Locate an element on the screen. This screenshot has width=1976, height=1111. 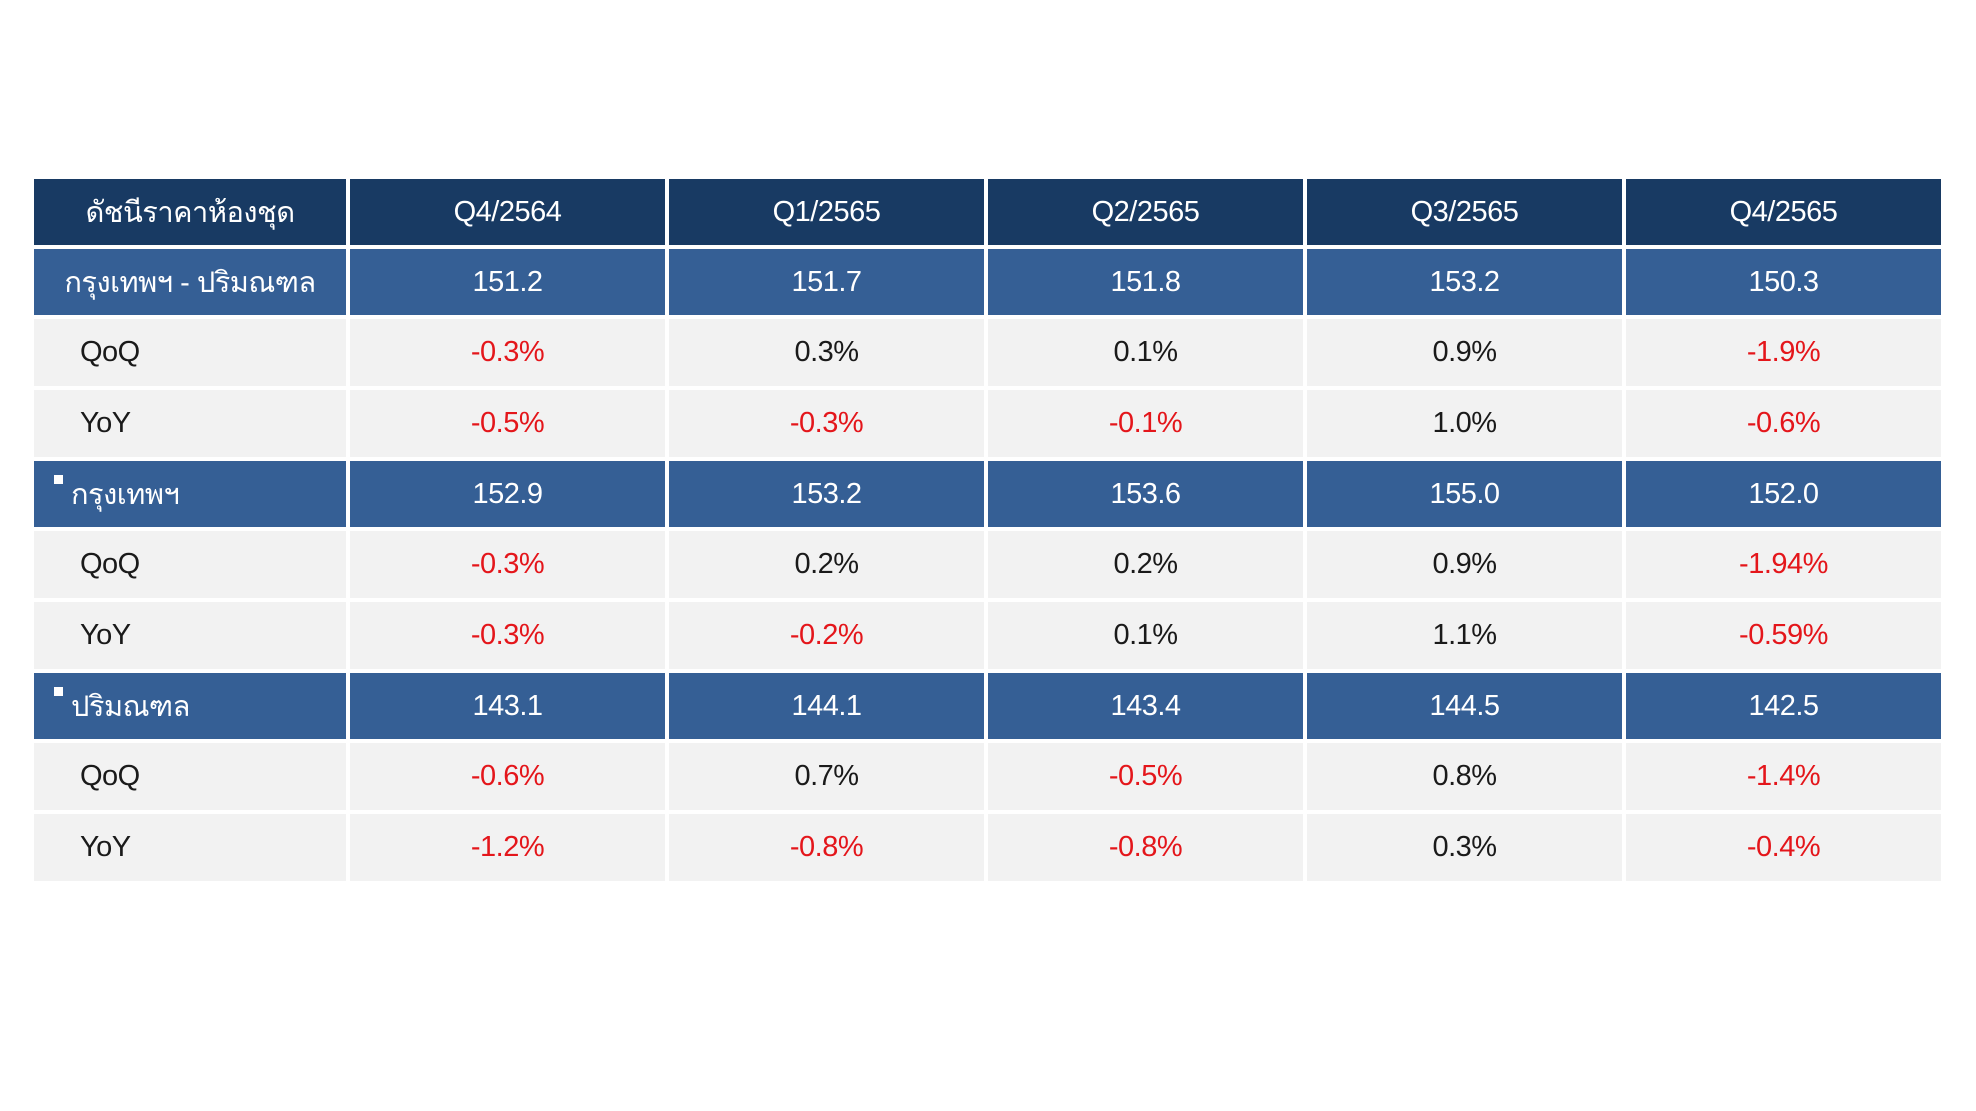
header-quarter-cell: Q2/2565 is located at coordinates (1145, 212).